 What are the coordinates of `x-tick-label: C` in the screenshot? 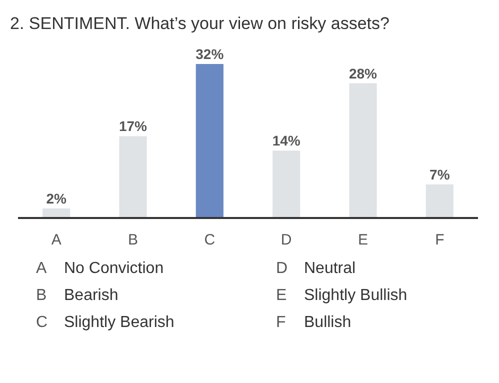 It's located at (210, 240).